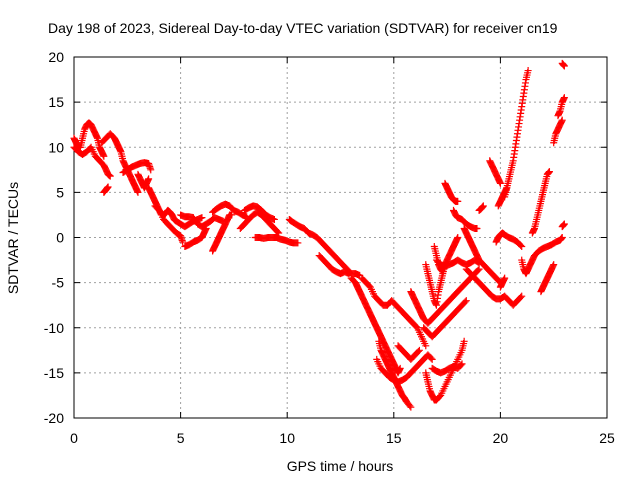 The width and height of the screenshot is (640, 480). What do you see at coordinates (547, 278) in the screenshot?
I see `series-trace-ao` at bounding box center [547, 278].